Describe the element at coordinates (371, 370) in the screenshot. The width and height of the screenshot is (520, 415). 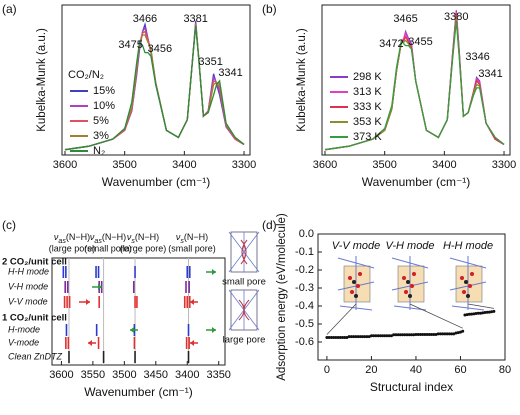
I see `x-tick-label: 20` at that location.